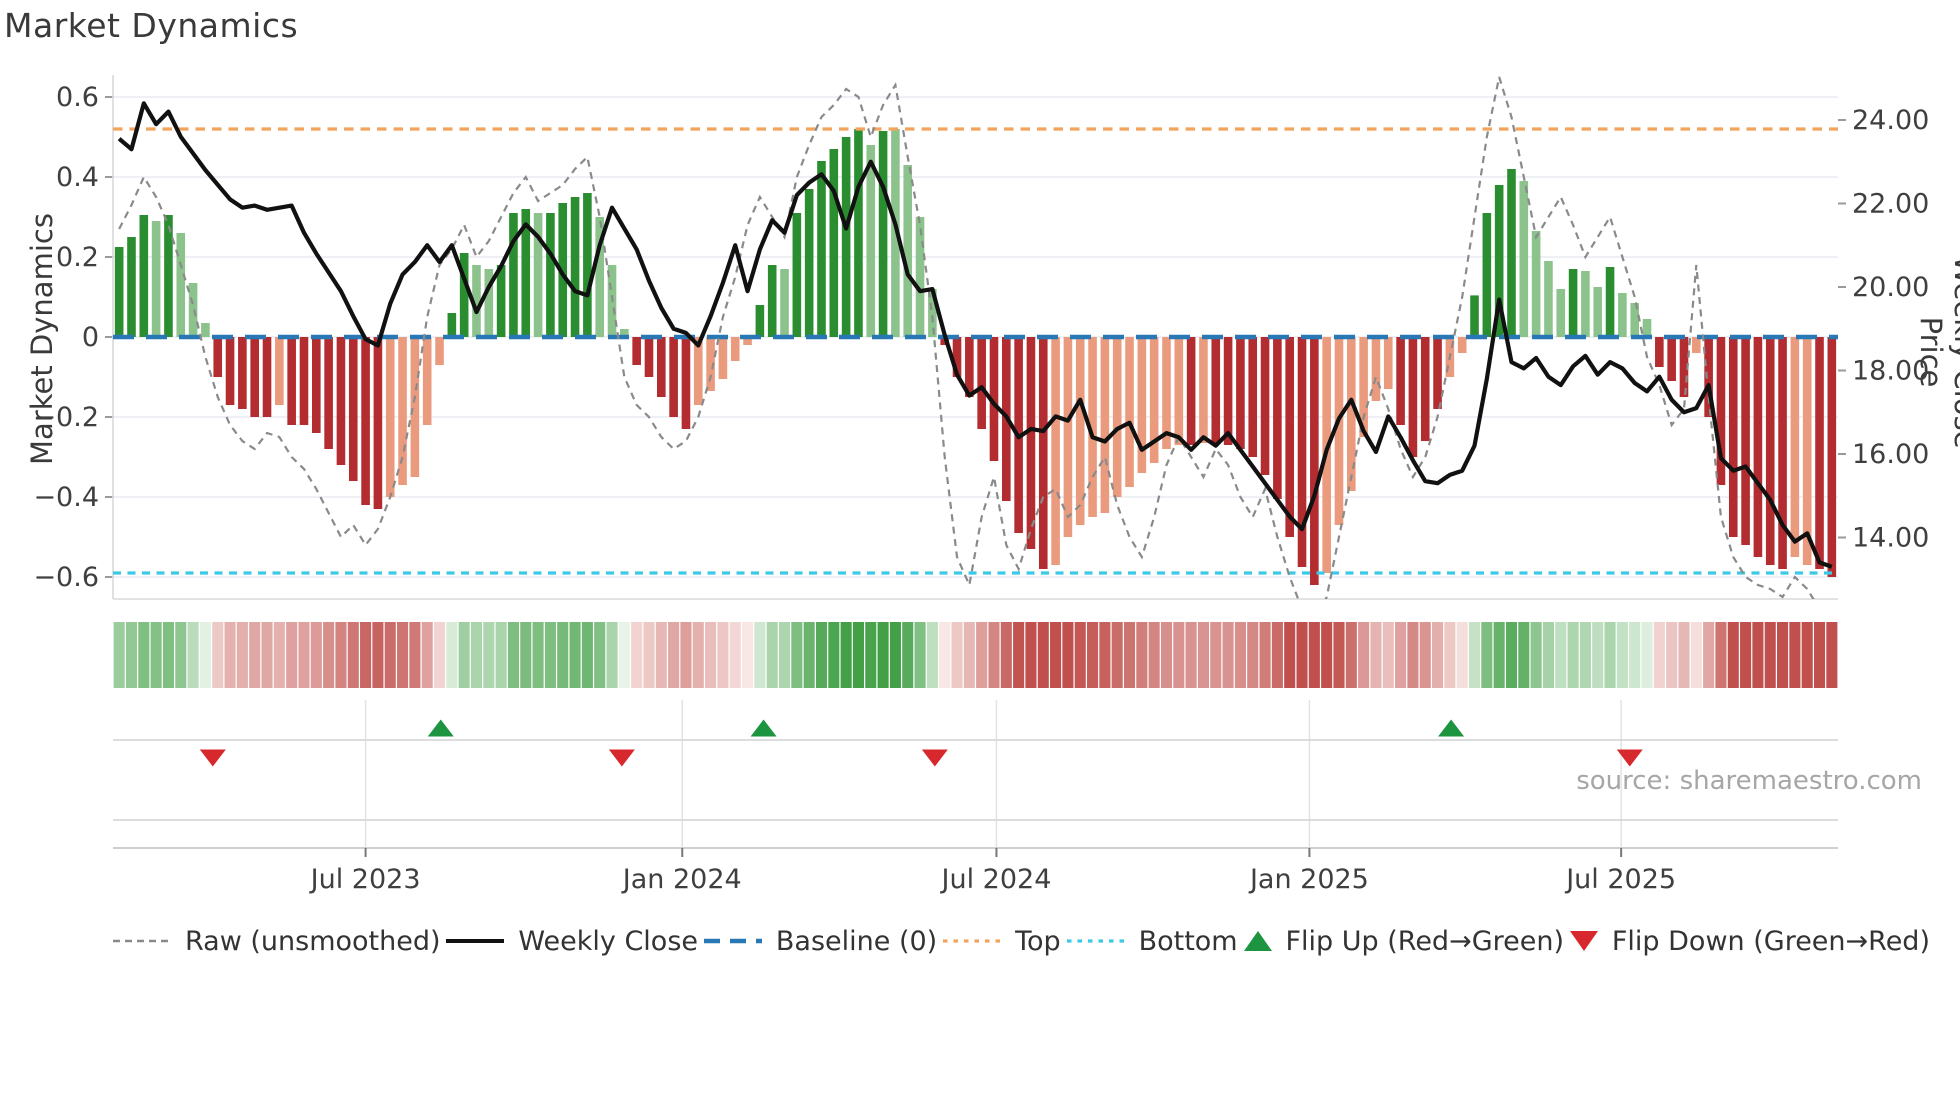 The width and height of the screenshot is (1960, 1102). Describe the element at coordinates (1770, 941) in the screenshot. I see `legend-label: Flip Down (Green→Red)` at that location.